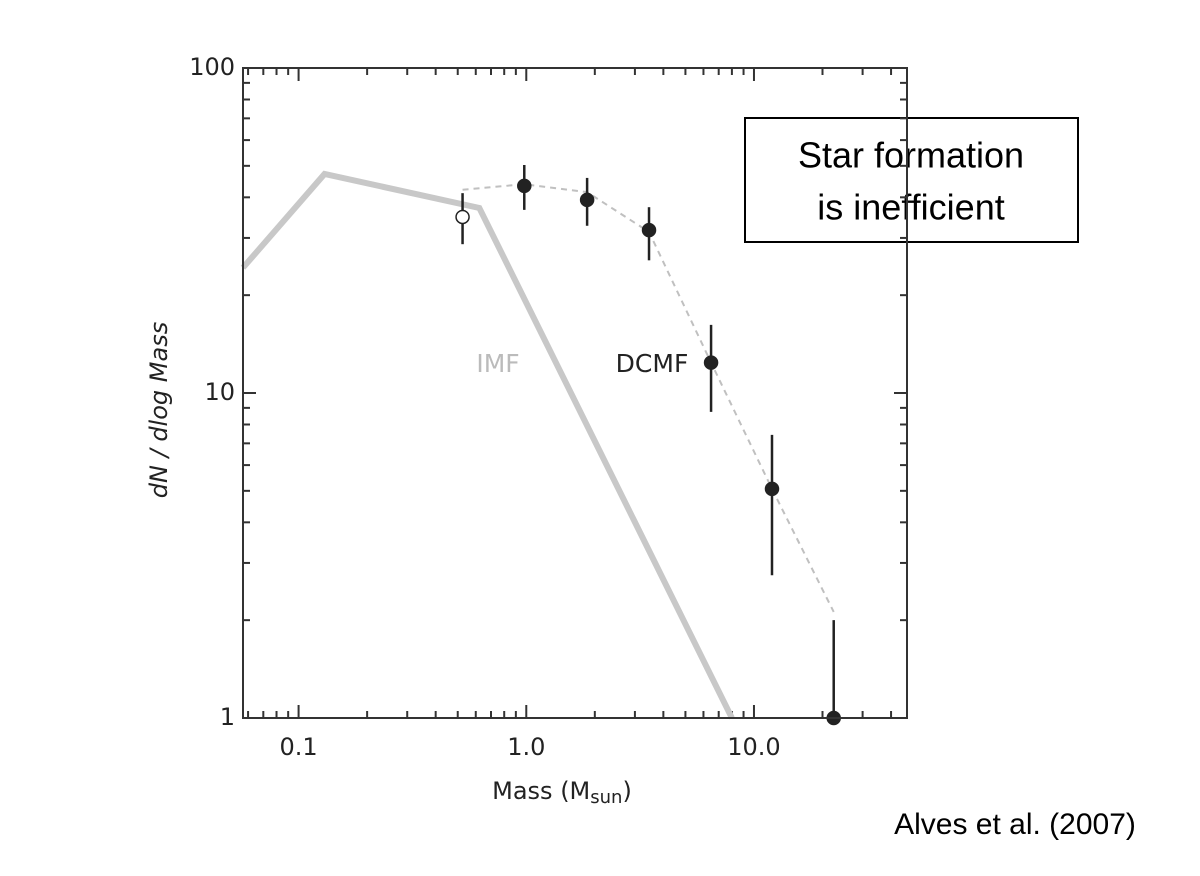 The height and width of the screenshot is (876, 1200). What do you see at coordinates (911, 155) in the screenshot?
I see `note-text: Star formation` at bounding box center [911, 155].